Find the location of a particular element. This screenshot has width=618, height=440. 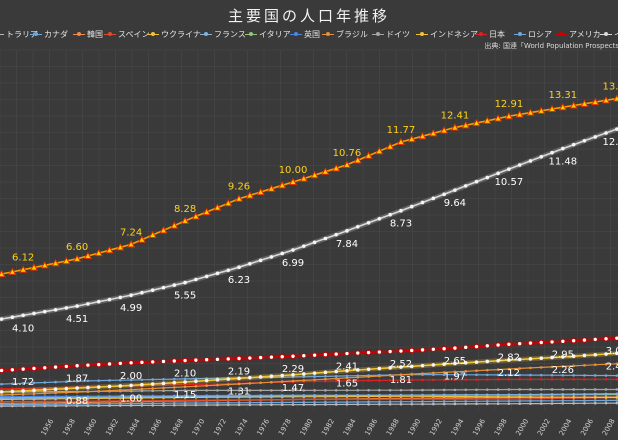

legend-label: カナダ is located at coordinates (56, 34).